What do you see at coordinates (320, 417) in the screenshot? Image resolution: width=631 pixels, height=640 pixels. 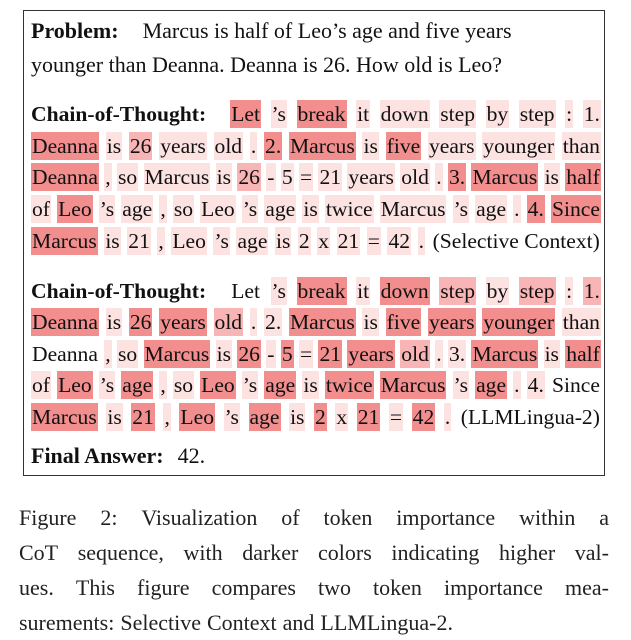 I see `token: 2` at bounding box center [320, 417].